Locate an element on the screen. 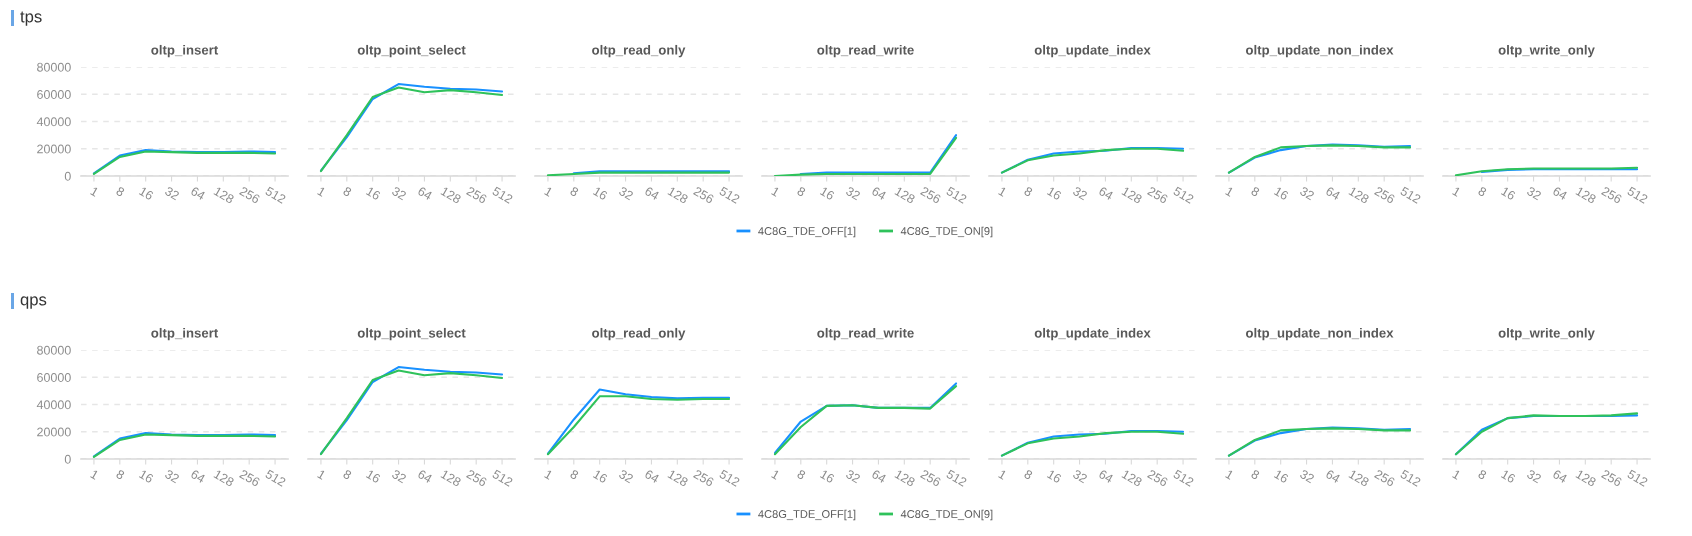 This screenshot has height=536, width=1692. legend-label: 4C8G_TDE_ON[9] is located at coordinates (946, 232).